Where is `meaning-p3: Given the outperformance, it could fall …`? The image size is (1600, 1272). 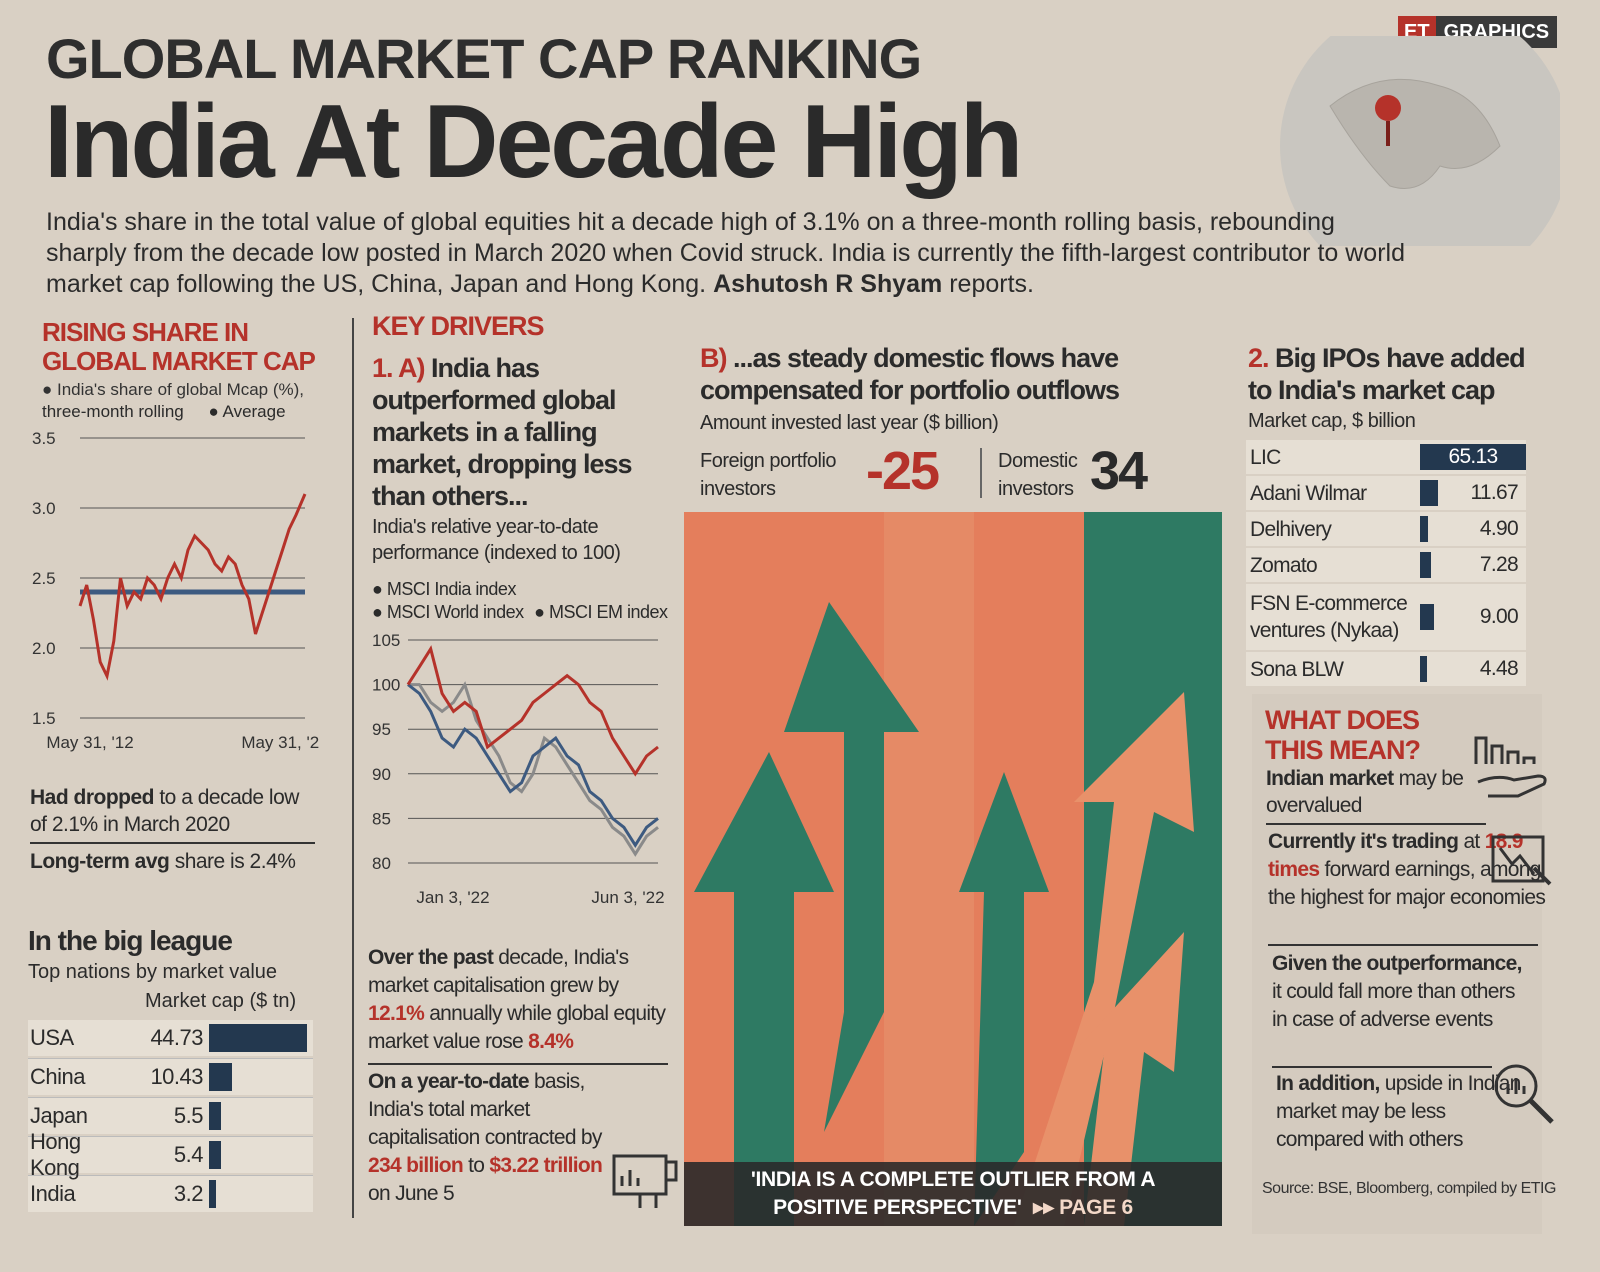
meaning-p3: Given the outperformance, it could fall … is located at coordinates (1397, 992).